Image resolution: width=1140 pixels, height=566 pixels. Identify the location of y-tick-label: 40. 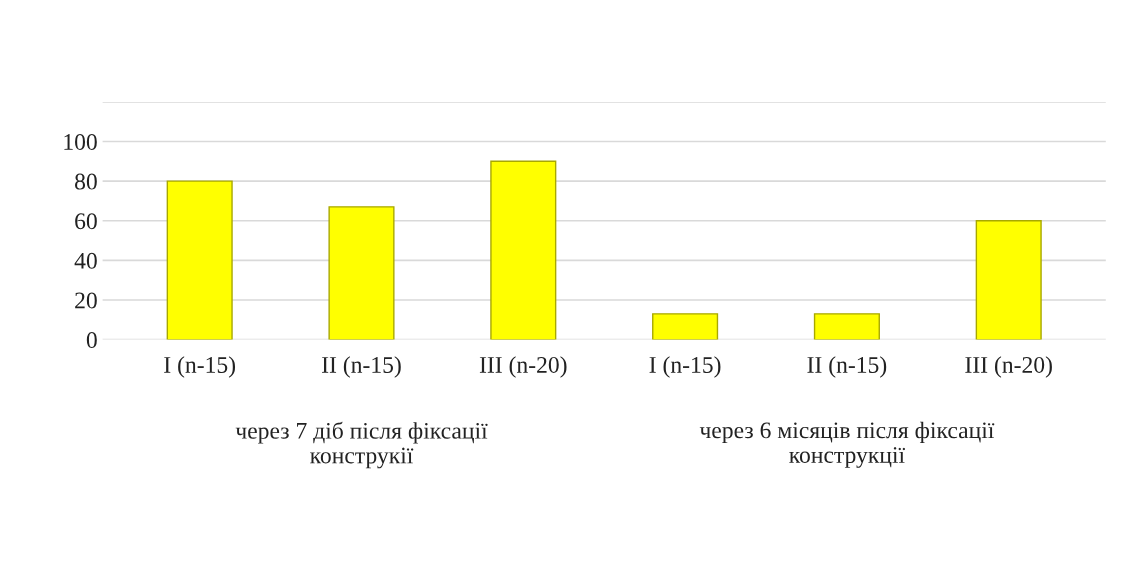
(85, 260).